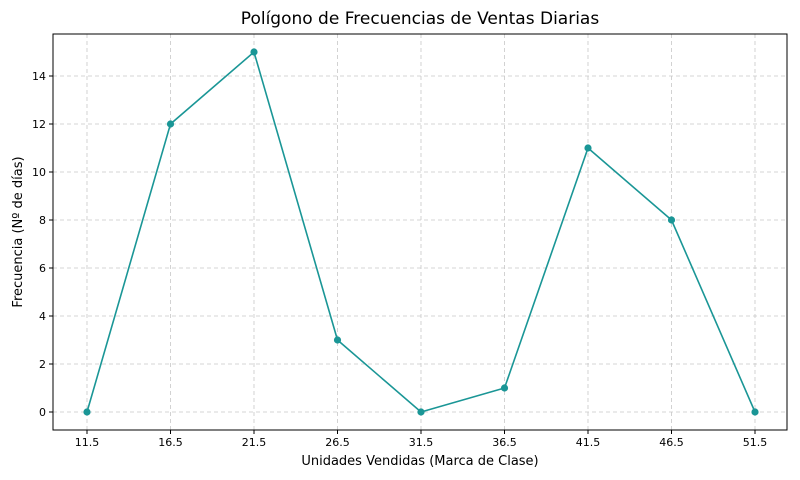 Image resolution: width=800 pixels, height=480 pixels. I want to click on y-axis-label: Frecuencia (Nº de días), so click(18, 231).